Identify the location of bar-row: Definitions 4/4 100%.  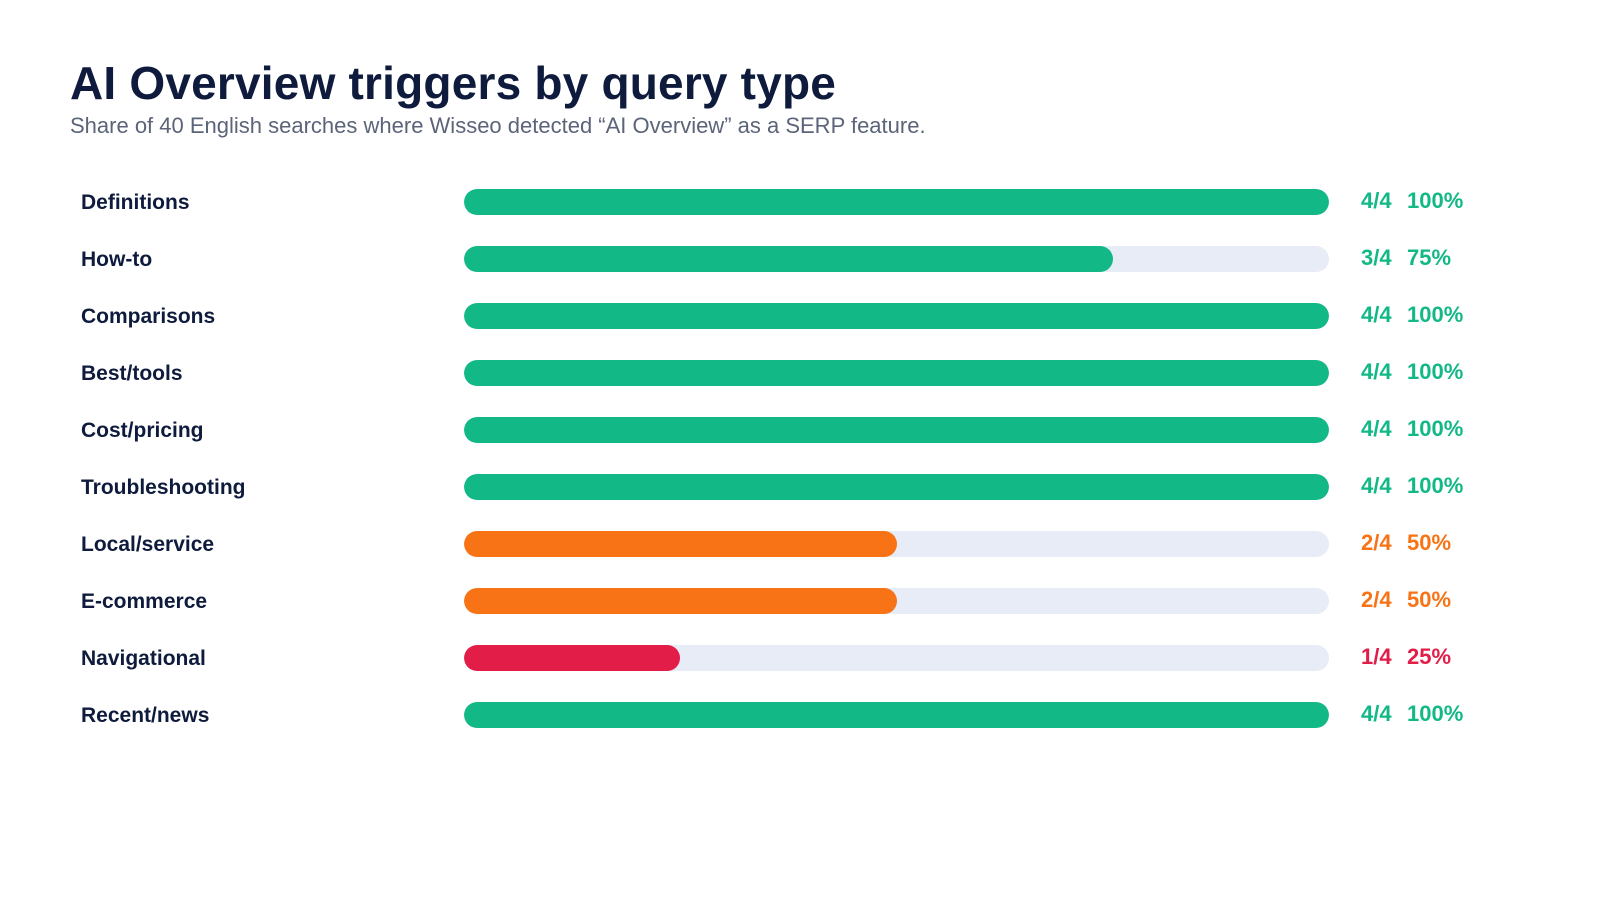
(800, 201).